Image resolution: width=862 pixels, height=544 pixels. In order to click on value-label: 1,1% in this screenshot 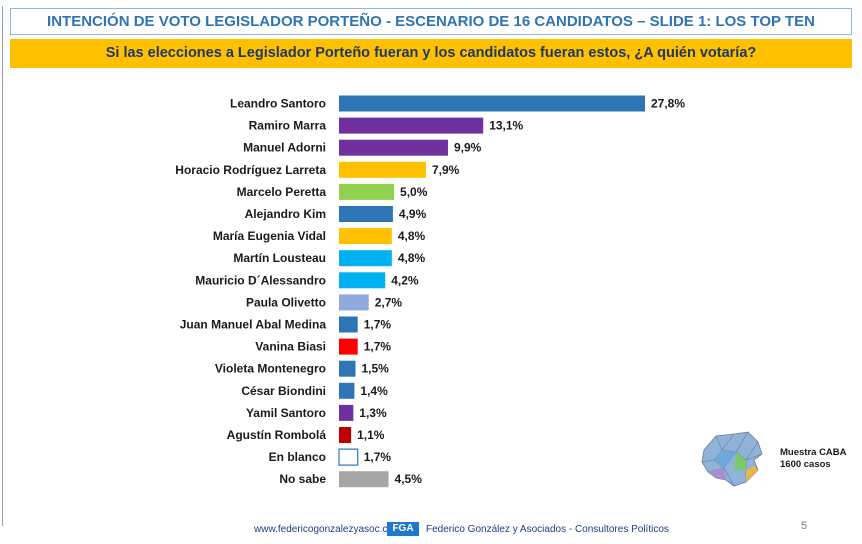, I will do `click(371, 435)`.